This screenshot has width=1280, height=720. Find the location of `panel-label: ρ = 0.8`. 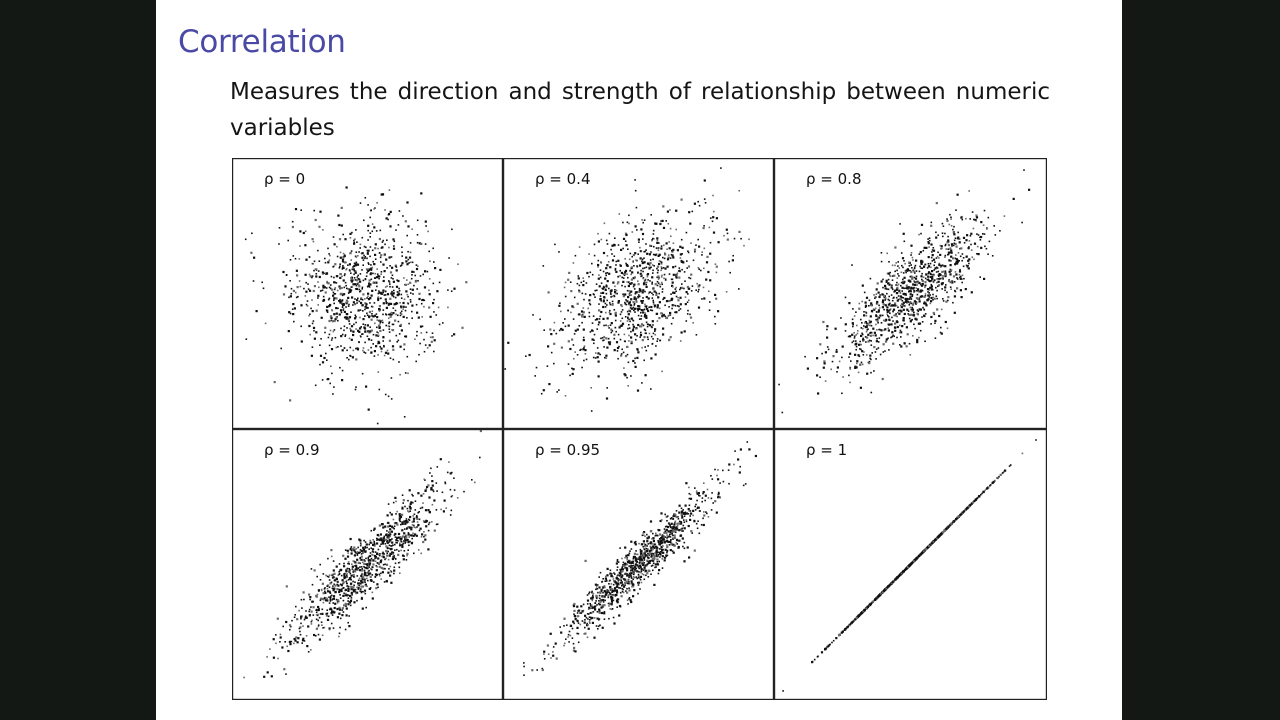

panel-label: ρ = 0.8 is located at coordinates (833, 179).